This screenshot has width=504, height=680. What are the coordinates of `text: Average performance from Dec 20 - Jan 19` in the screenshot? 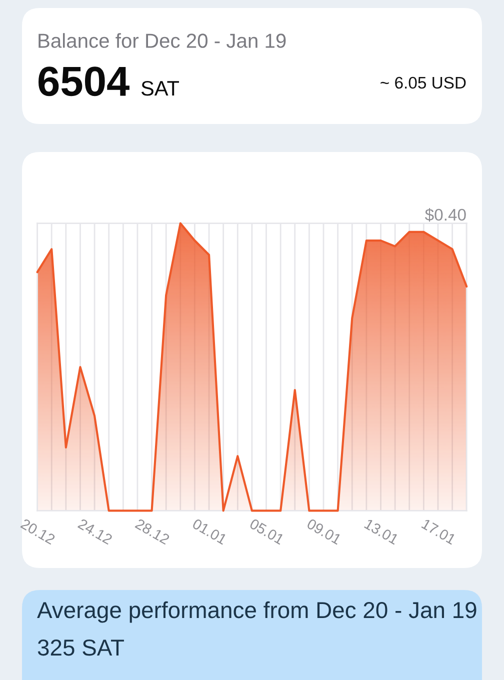 It's located at (256, 612).